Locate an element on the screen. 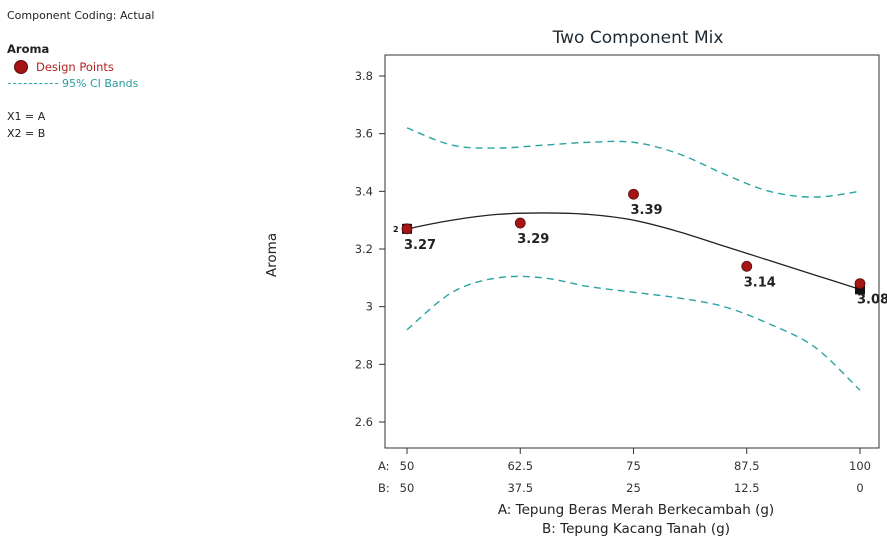 The image size is (887, 536). response-name: Aroma is located at coordinates (28, 49).